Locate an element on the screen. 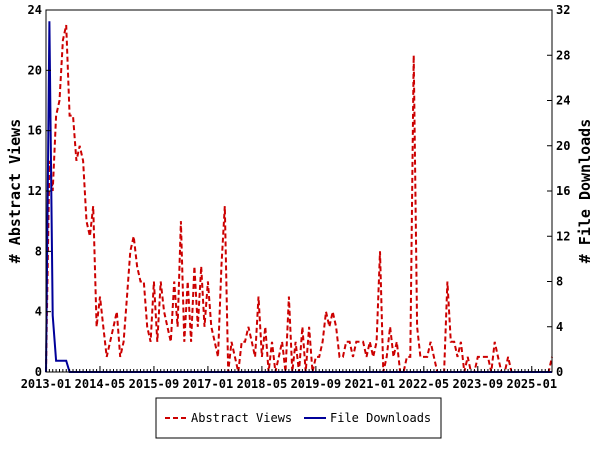  x-tick-label: 2023-09 is located at coordinates (477, 384).